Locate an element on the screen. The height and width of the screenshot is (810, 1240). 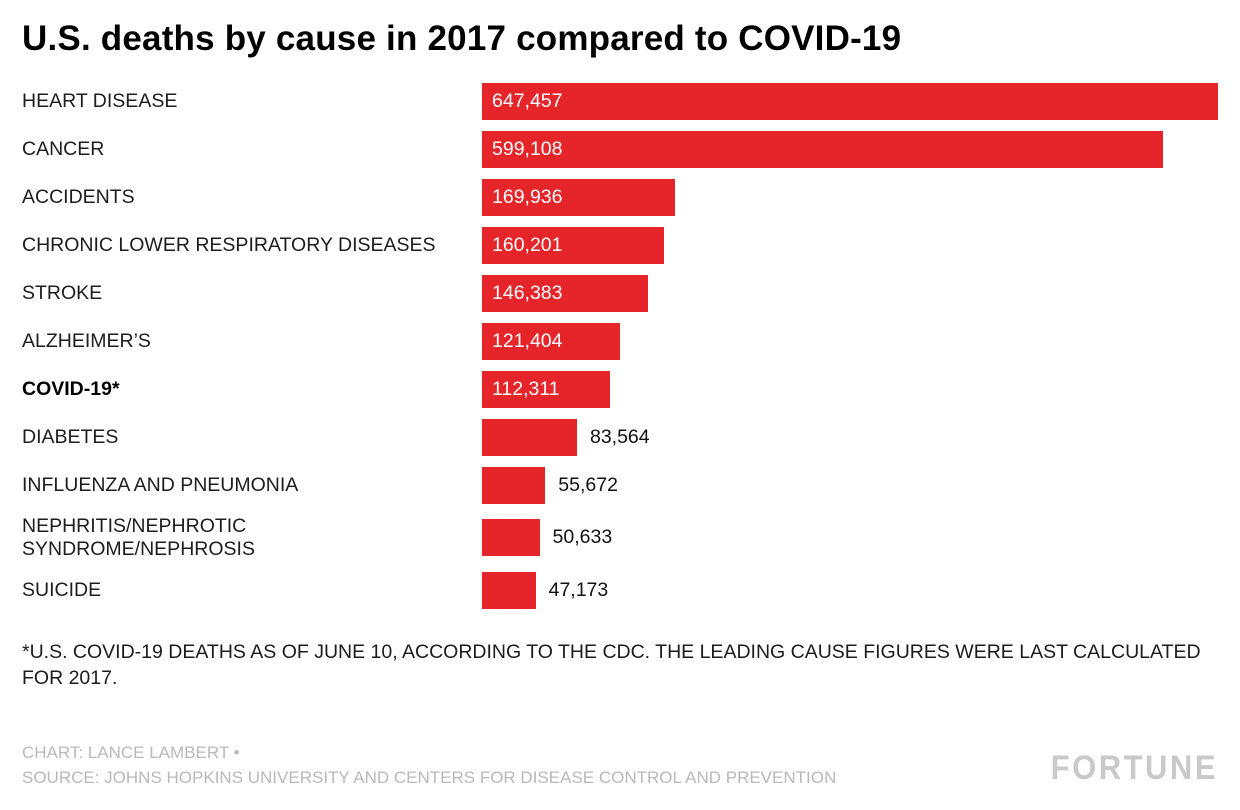
bar-label: DIABETES is located at coordinates (70, 436).